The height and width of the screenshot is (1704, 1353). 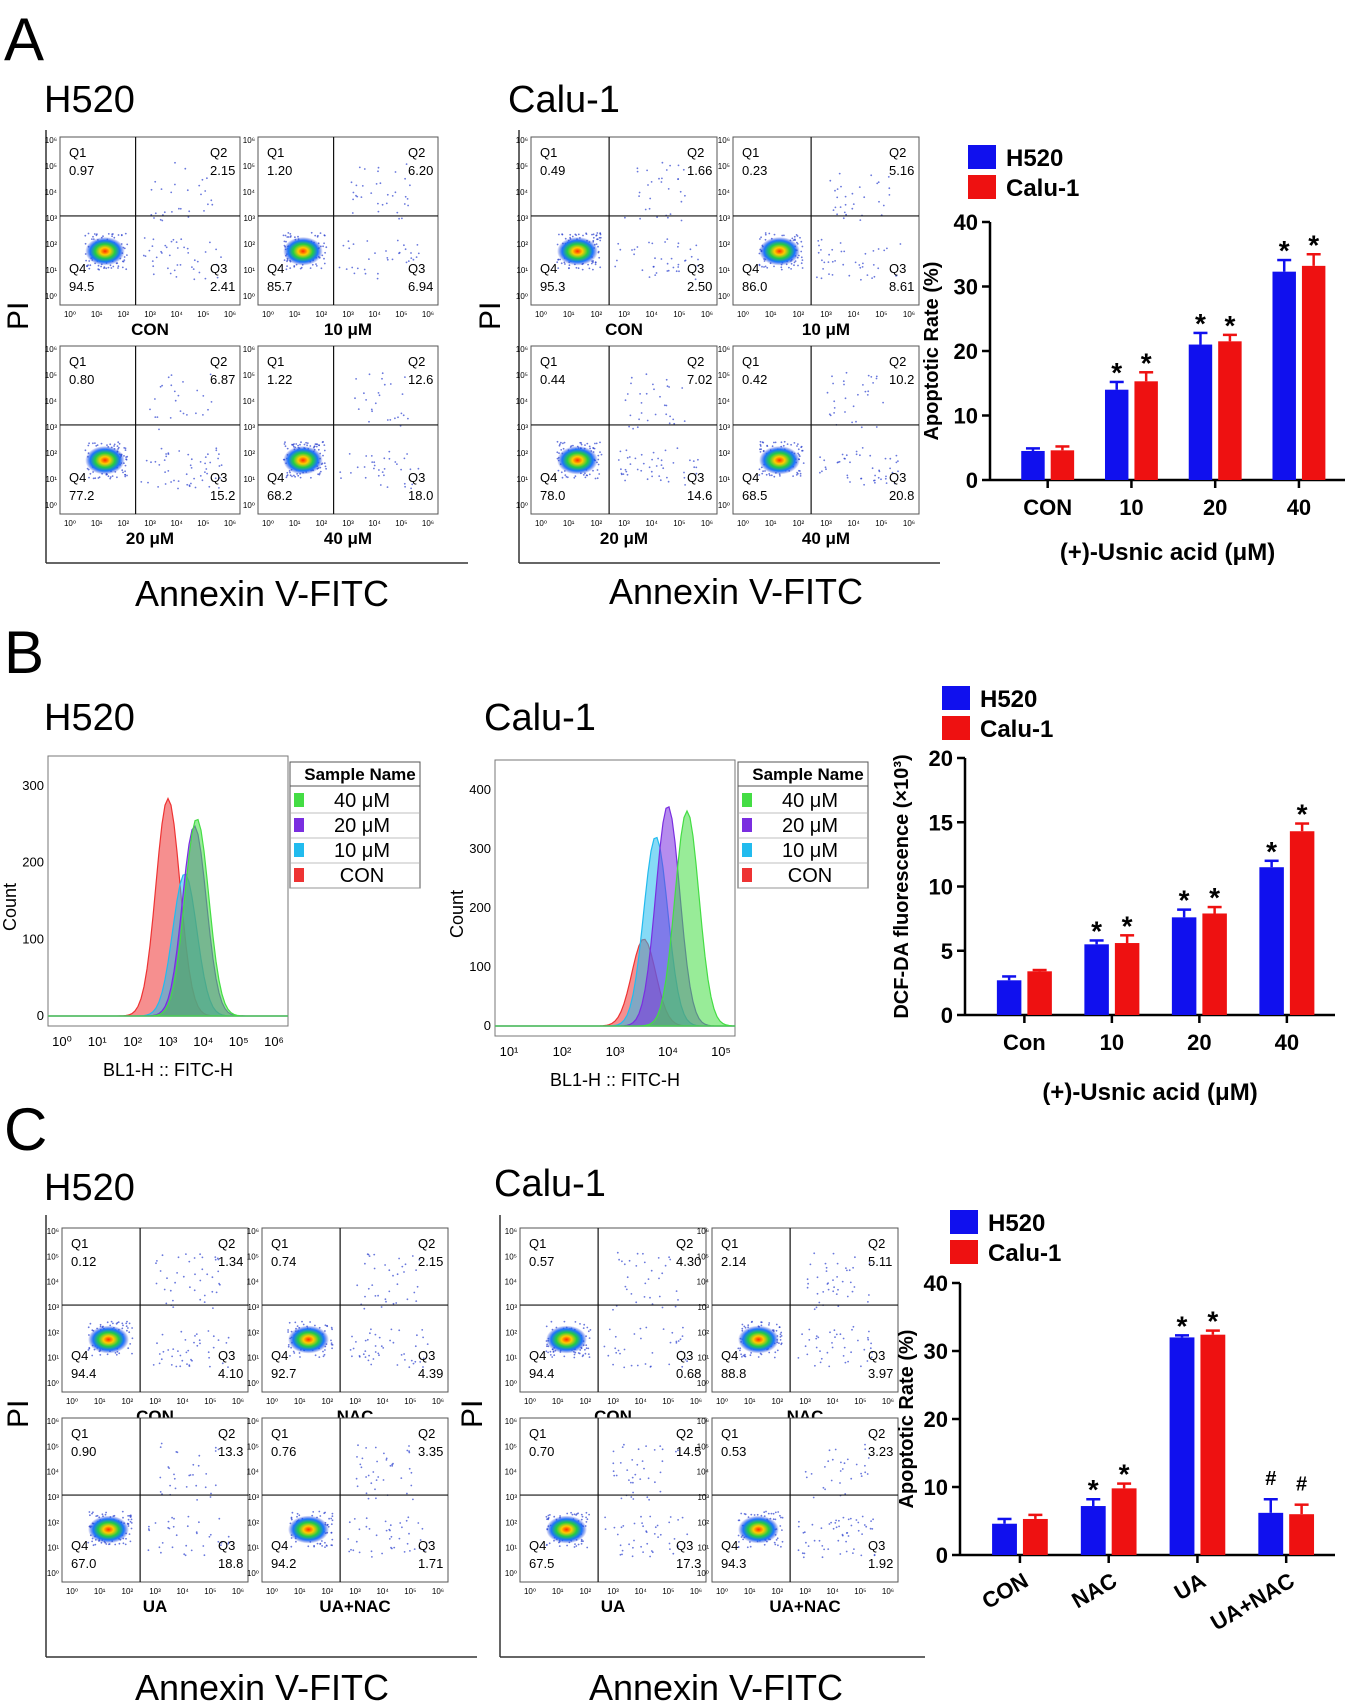 What do you see at coordinates (355, 825) in the screenshot?
I see `legend-box` at bounding box center [355, 825].